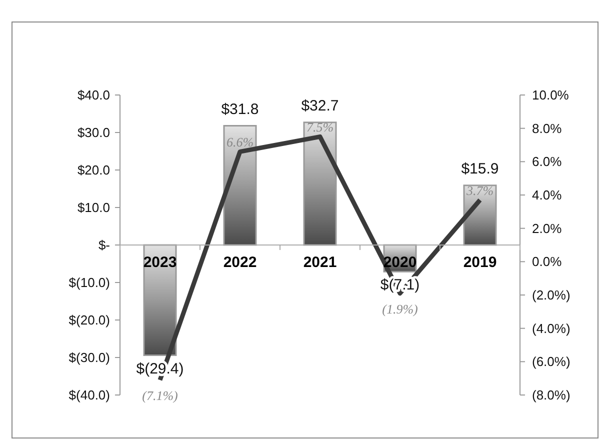 This screenshot has width=610, height=442. Describe the element at coordinates (320, 105) in the screenshot. I see `data-label: $32.7` at that location.